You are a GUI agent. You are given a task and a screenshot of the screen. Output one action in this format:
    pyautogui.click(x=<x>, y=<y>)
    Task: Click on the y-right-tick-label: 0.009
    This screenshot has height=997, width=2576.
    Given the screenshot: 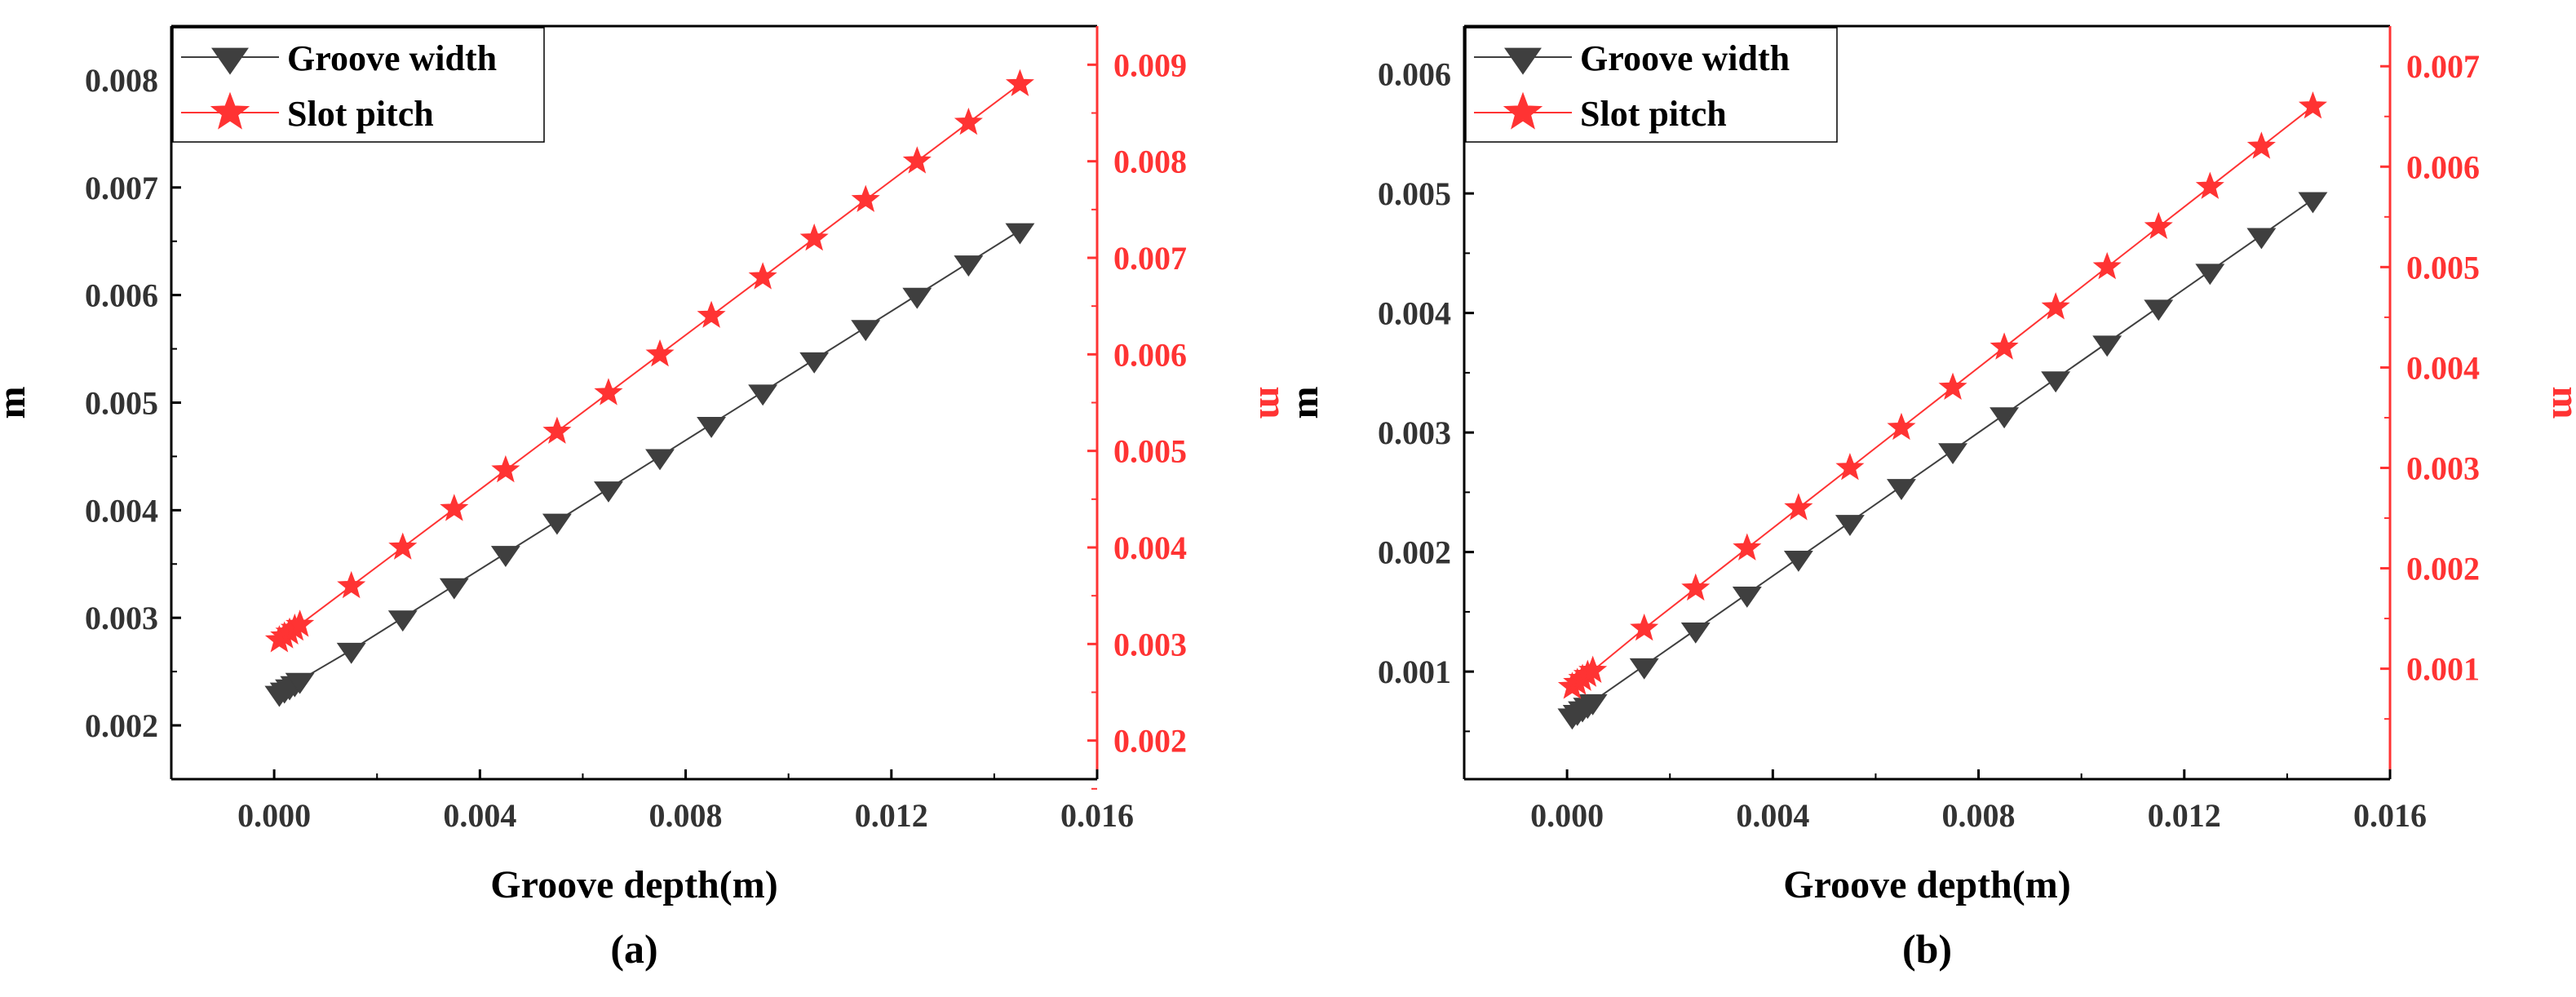 What is the action you would take?
    pyautogui.click(x=1150, y=65)
    